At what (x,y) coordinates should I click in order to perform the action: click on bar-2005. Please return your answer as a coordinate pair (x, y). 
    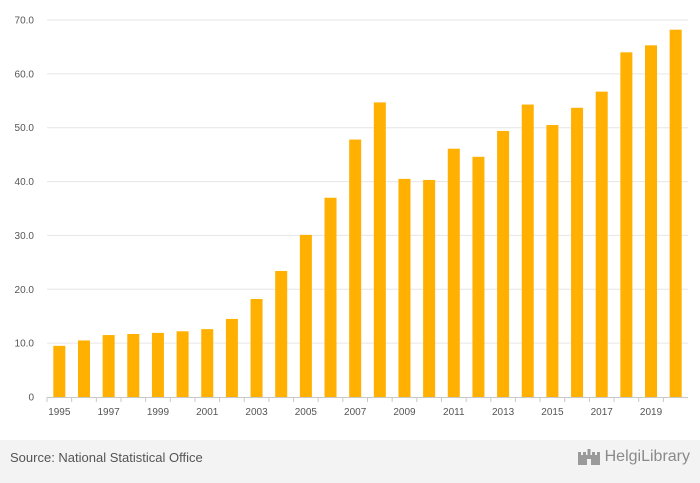
    Looking at the image, I should click on (305, 315).